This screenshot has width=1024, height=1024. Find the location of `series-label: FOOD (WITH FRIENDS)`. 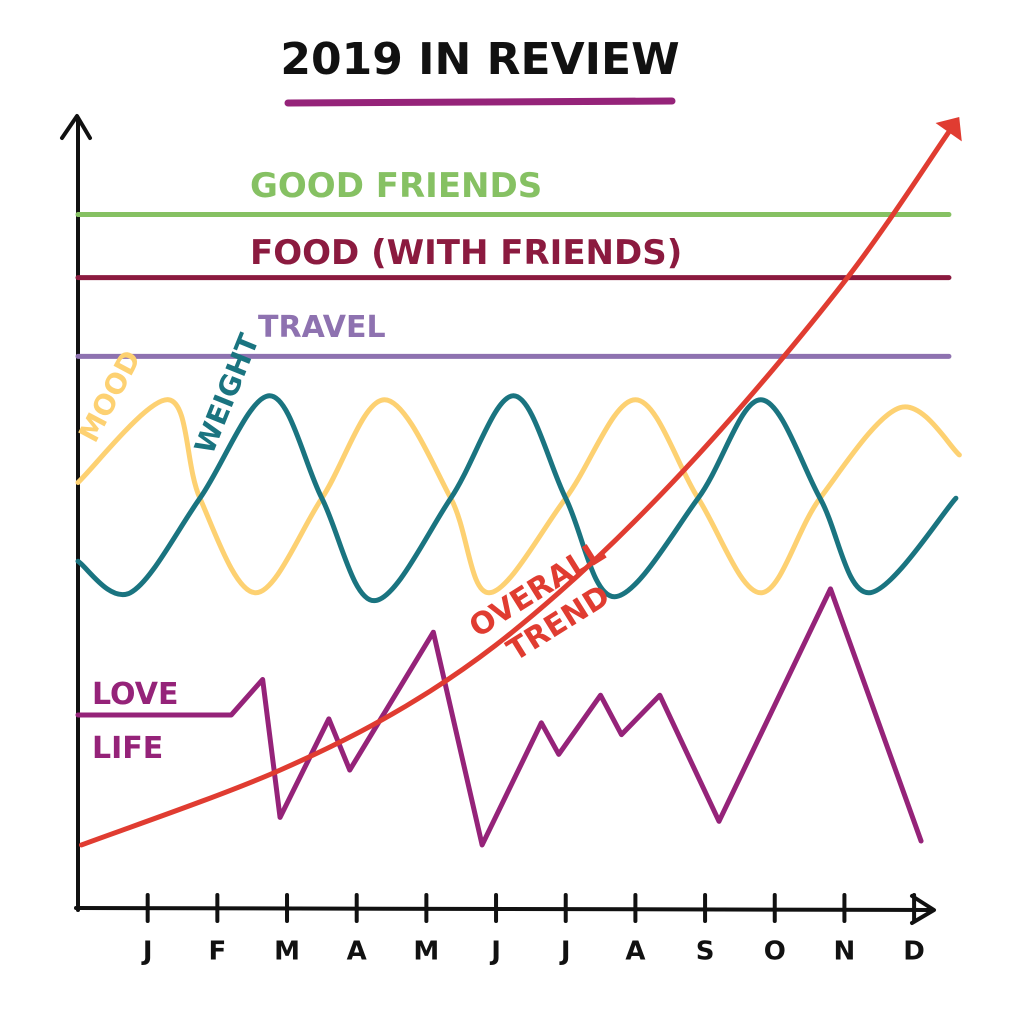

series-label: FOOD (WITH FRIENDS) is located at coordinates (466, 253).